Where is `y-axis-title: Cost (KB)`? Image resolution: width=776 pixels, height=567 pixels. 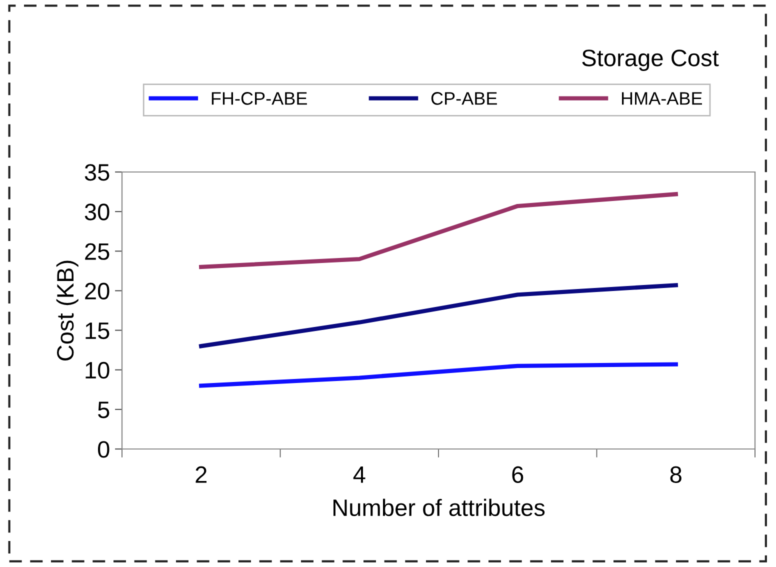
y-axis-title: Cost (KB) is located at coordinates (67, 310).